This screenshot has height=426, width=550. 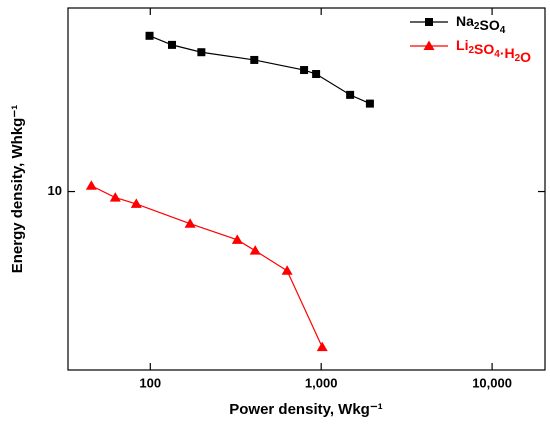 What do you see at coordinates (150, 382) in the screenshot?
I see `x-tick-label: 100` at bounding box center [150, 382].